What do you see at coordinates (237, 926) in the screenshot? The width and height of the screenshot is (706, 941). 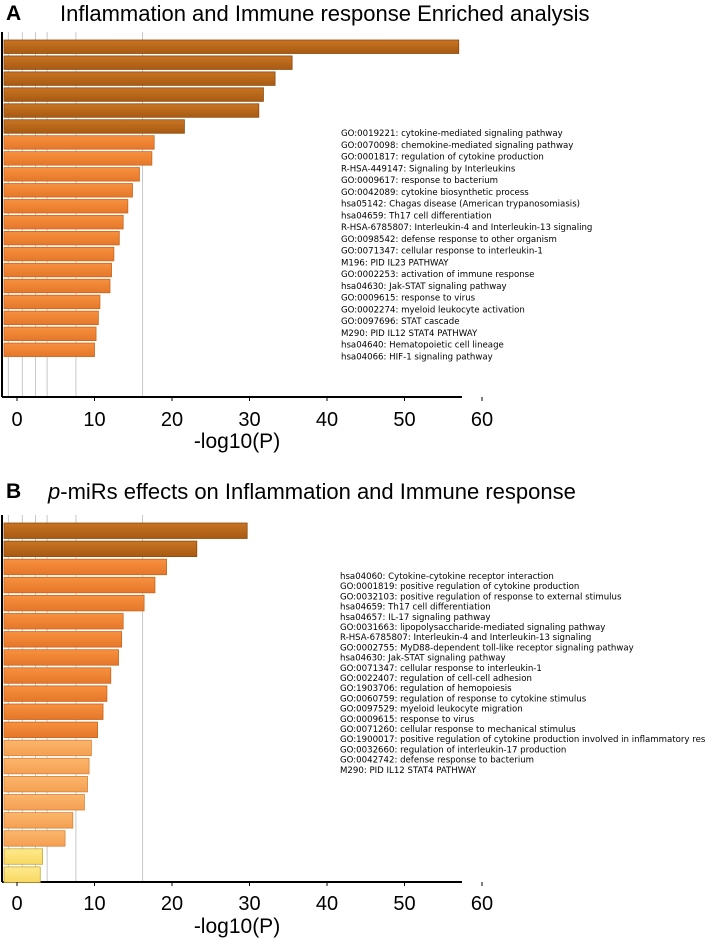 I see `panel-b-x-label: -log10(P)` at bounding box center [237, 926].